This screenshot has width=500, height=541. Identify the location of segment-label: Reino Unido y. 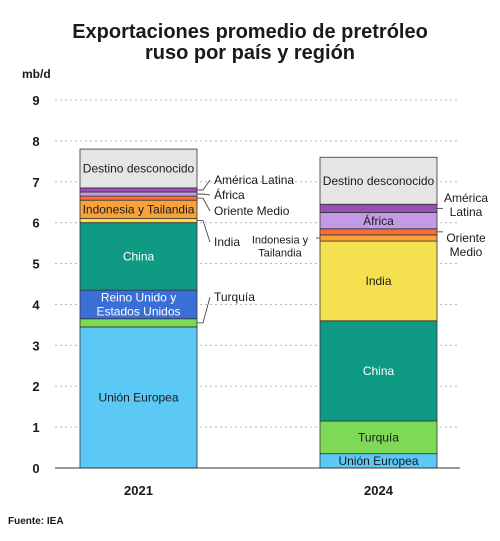
(138, 298).